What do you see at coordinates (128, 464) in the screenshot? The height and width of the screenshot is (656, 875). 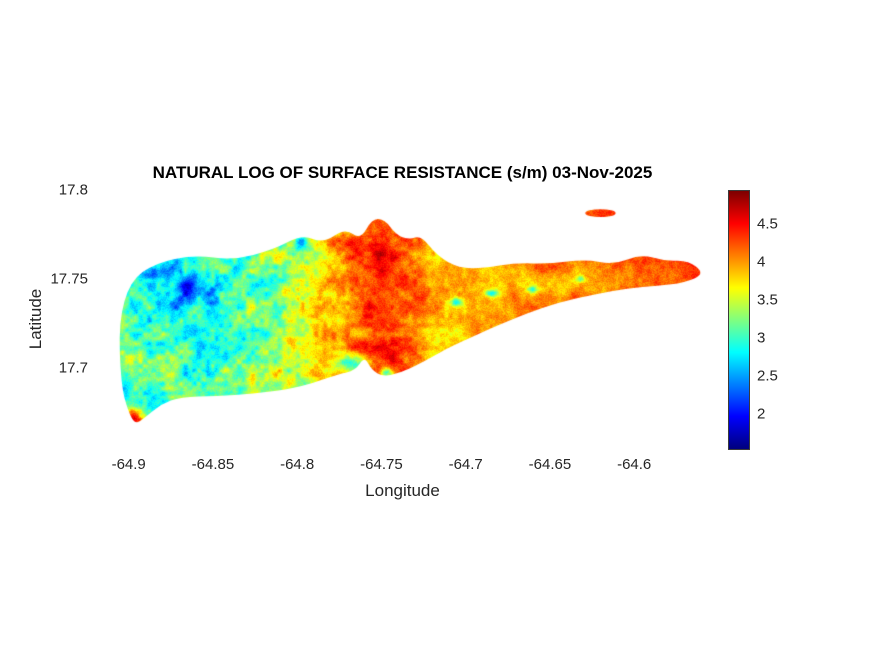 I see `xtick-label: -64.9` at bounding box center [128, 464].